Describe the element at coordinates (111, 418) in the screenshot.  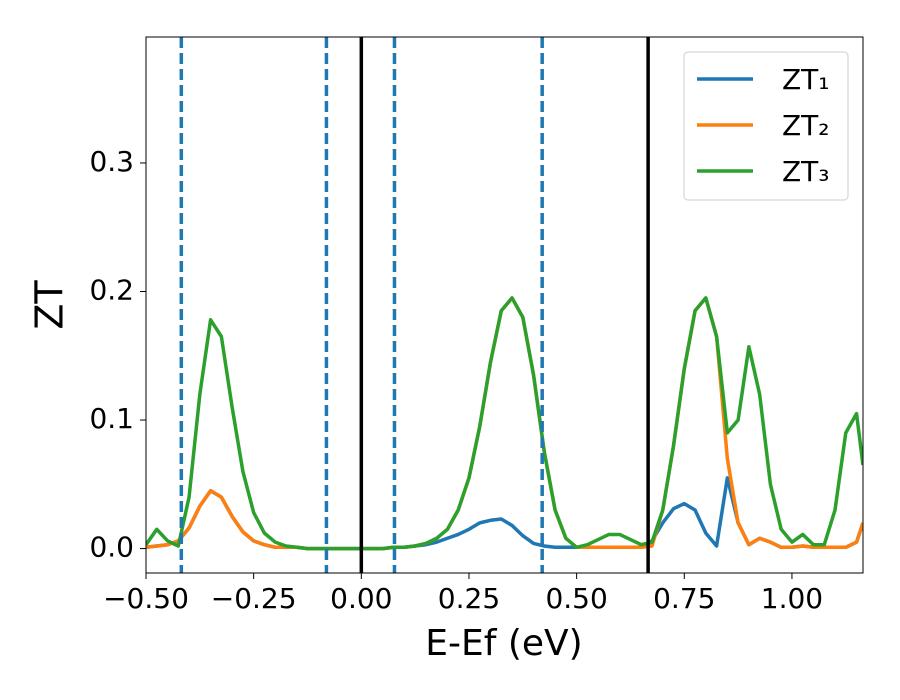
I see `y-tick-label: 0.1` at that location.